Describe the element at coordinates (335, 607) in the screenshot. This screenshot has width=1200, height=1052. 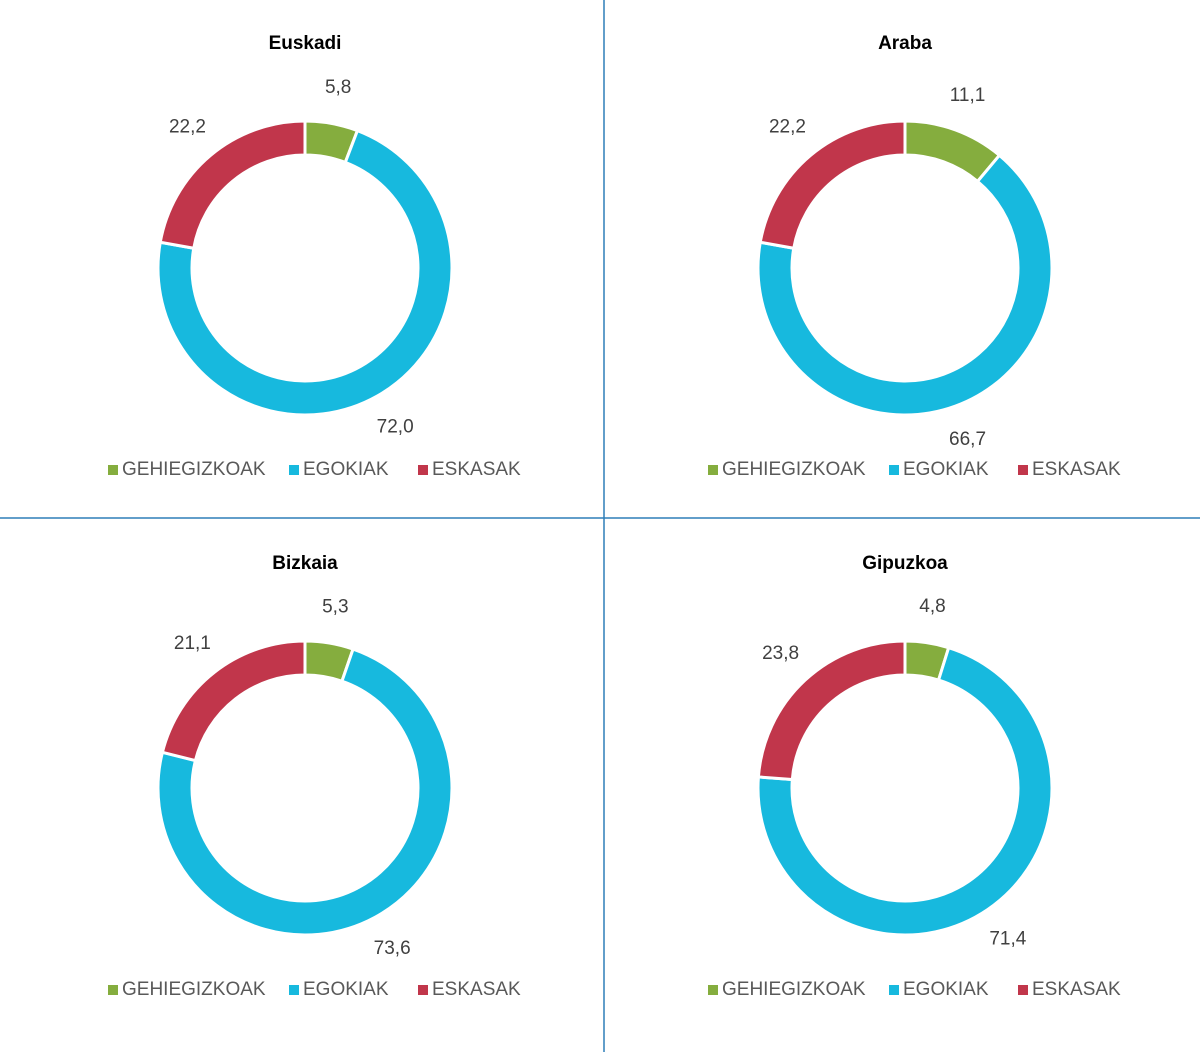
I see `data-label: 5,3` at that location.